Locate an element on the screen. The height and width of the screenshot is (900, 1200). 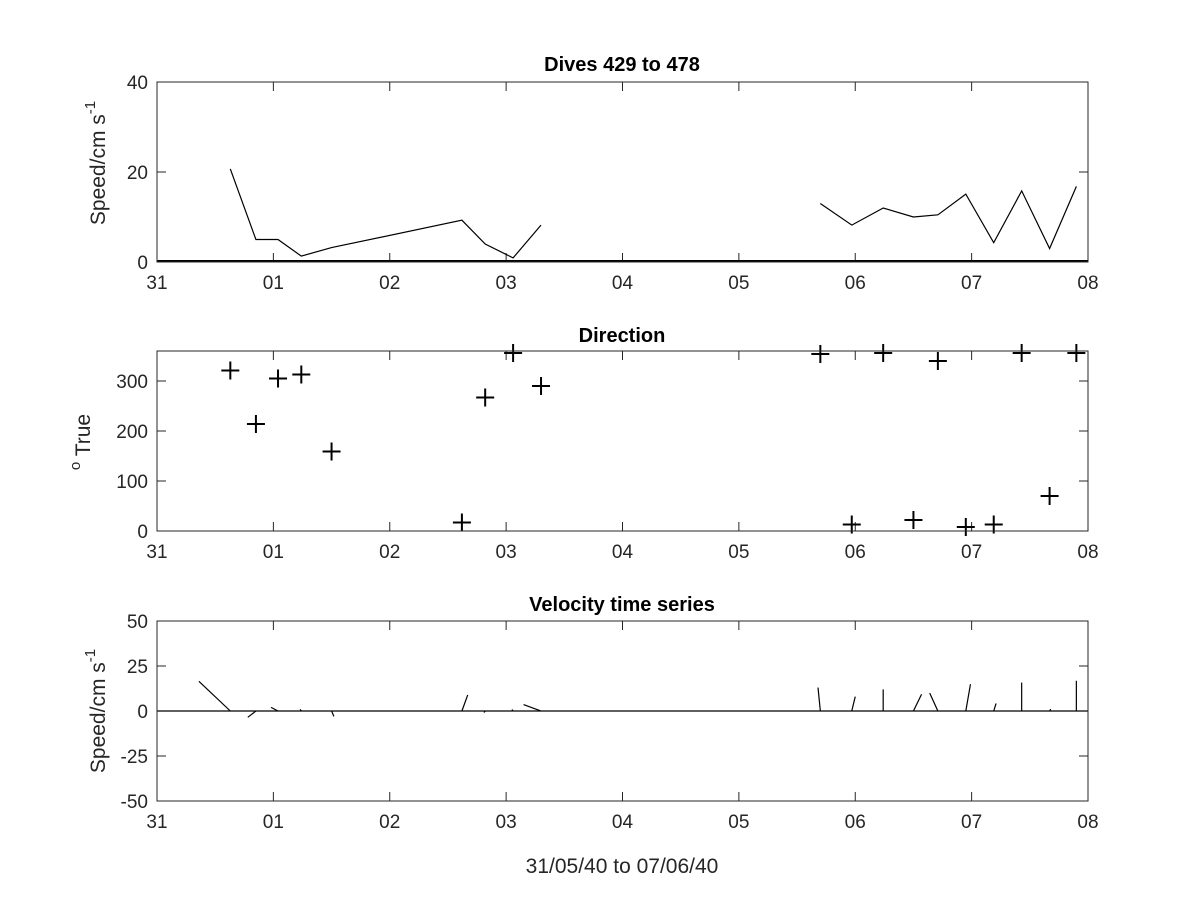
velocity-x-tick-label: 06 is located at coordinates (855, 822).